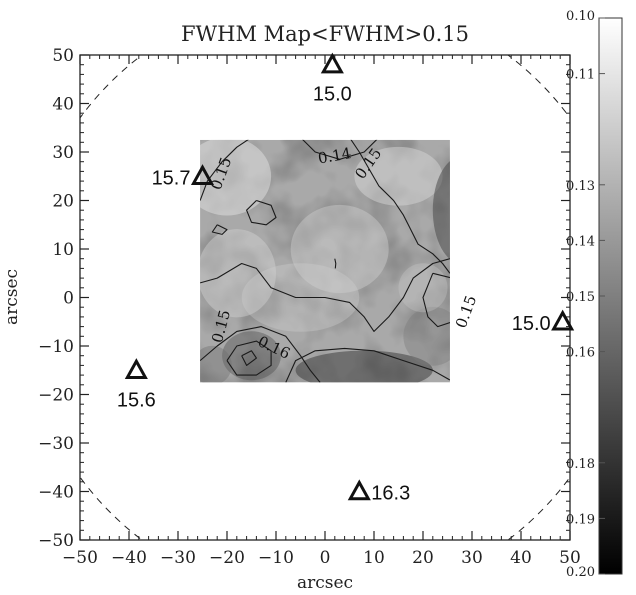  Describe the element at coordinates (56, 541) in the screenshot. I see `y-tick-label: −50` at that location.